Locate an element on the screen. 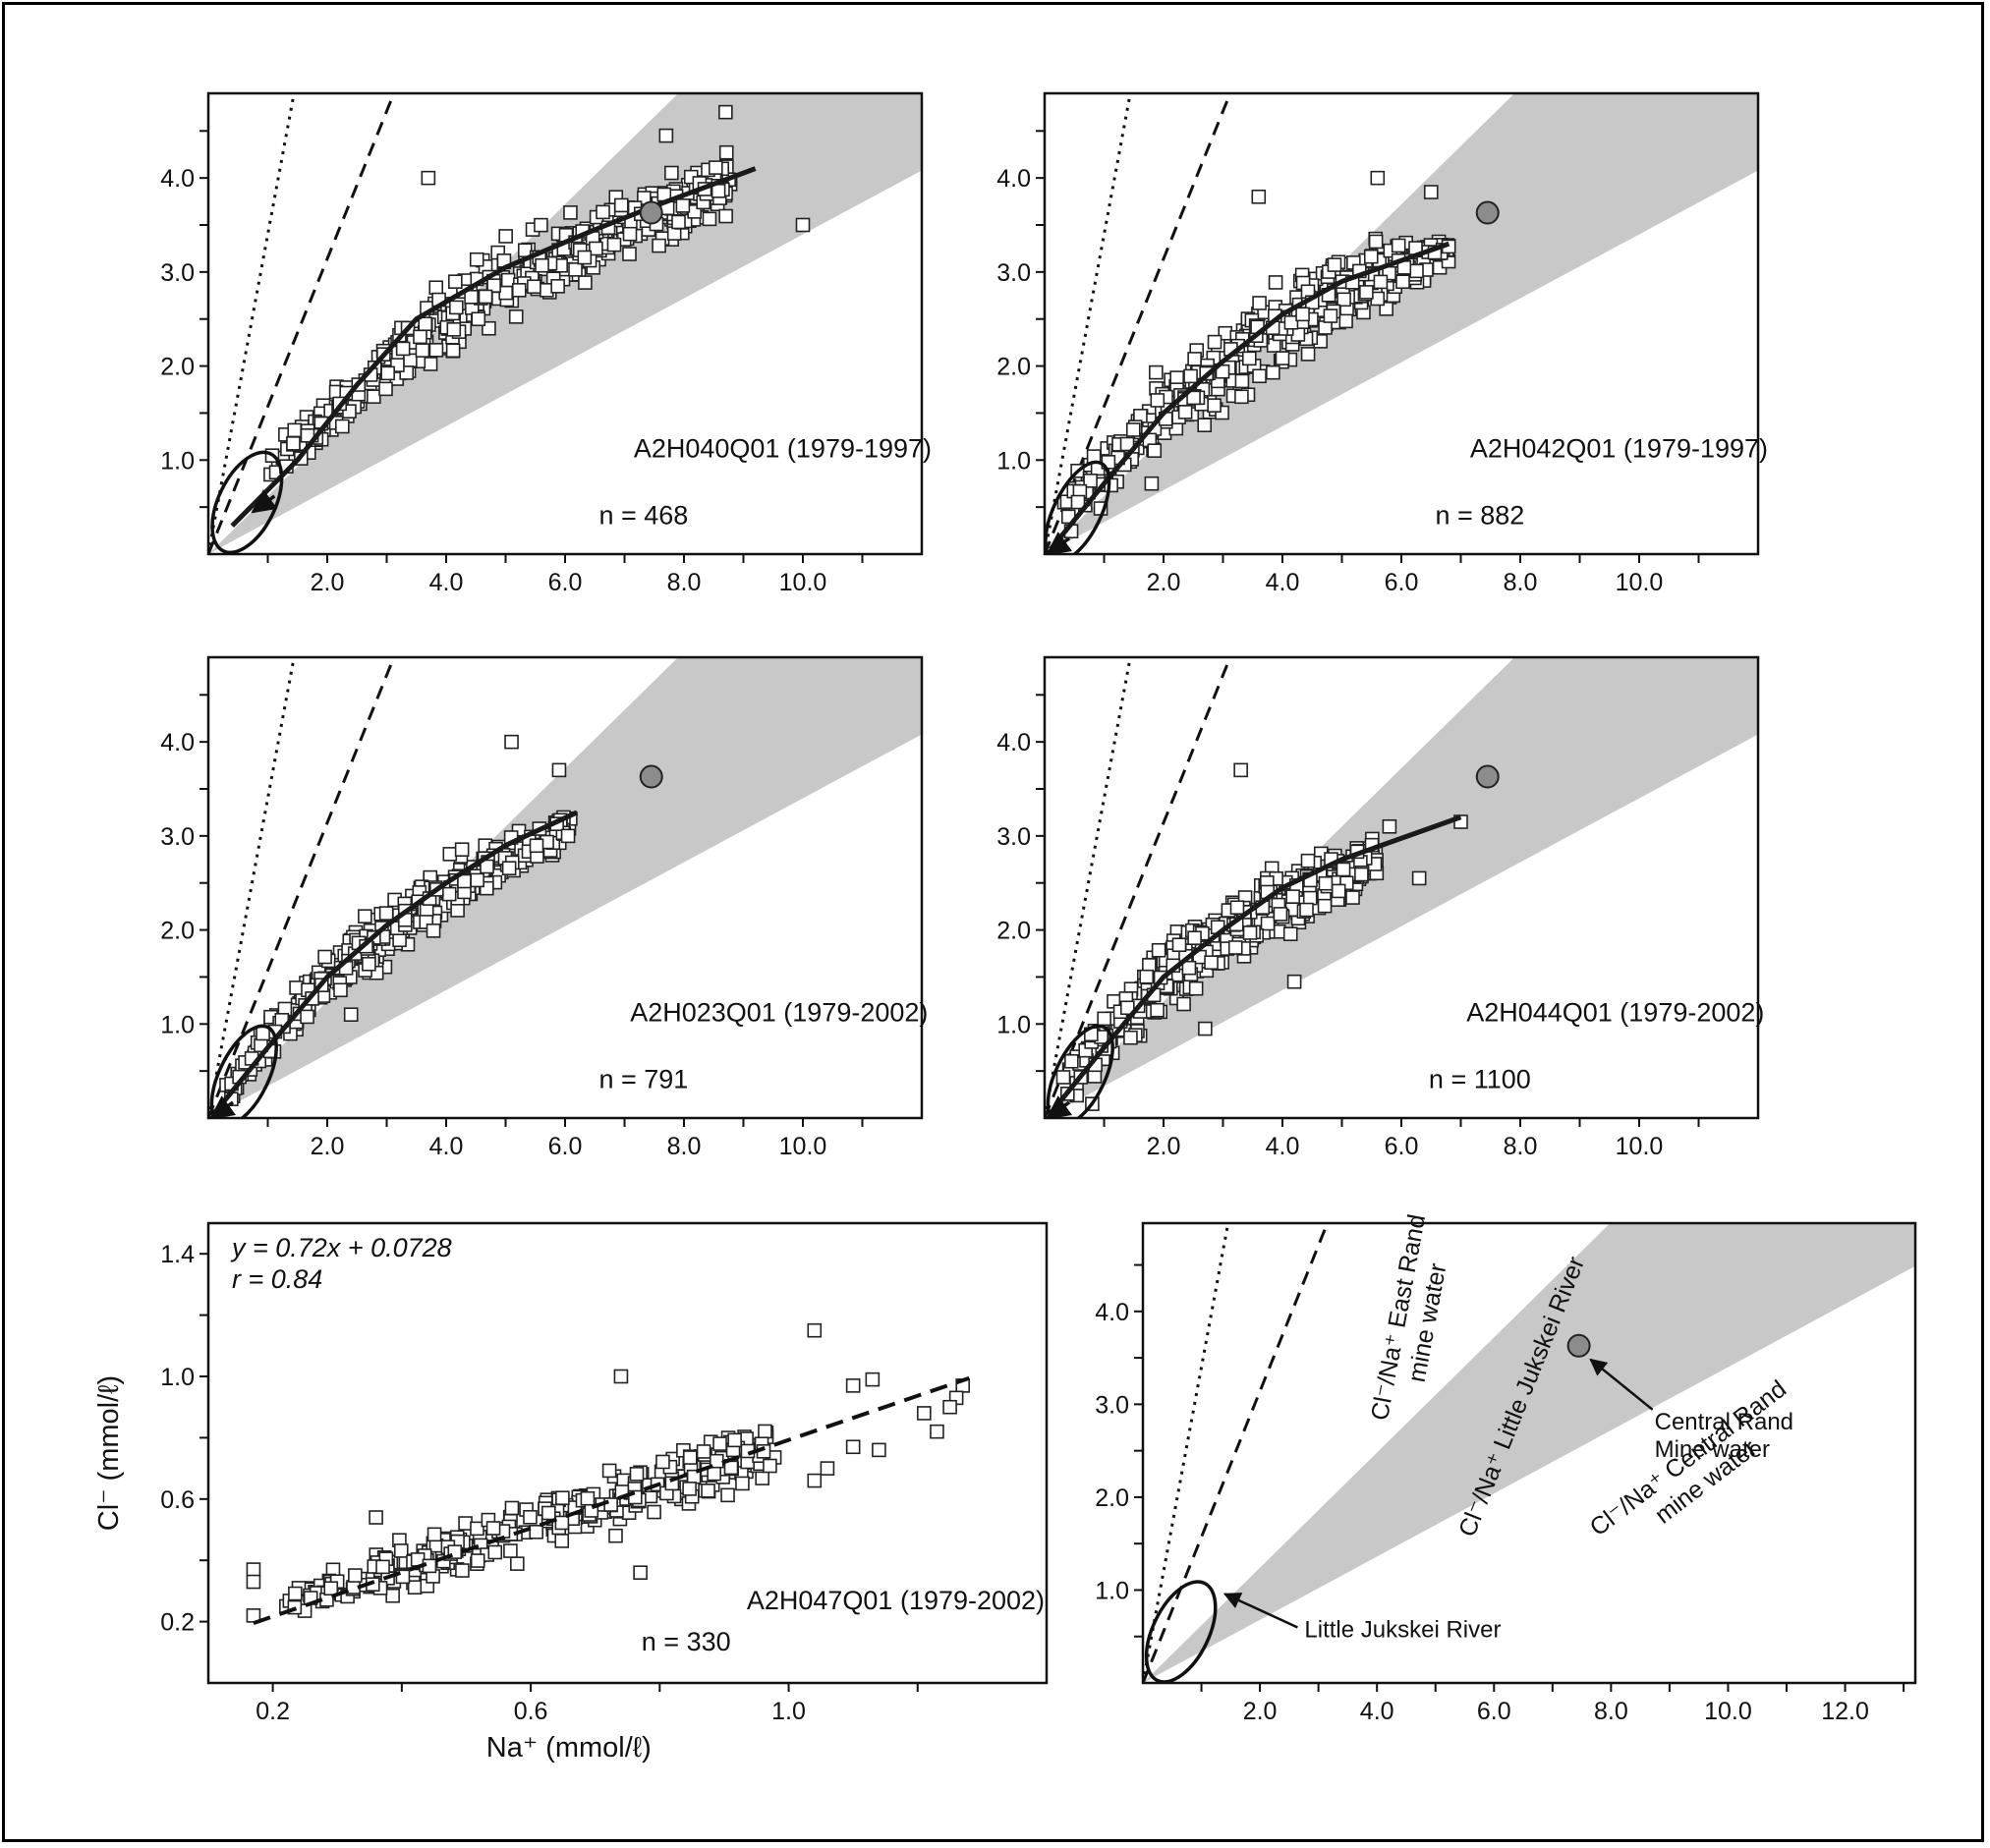  sample-count-label: n = 330 is located at coordinates (686, 1641).